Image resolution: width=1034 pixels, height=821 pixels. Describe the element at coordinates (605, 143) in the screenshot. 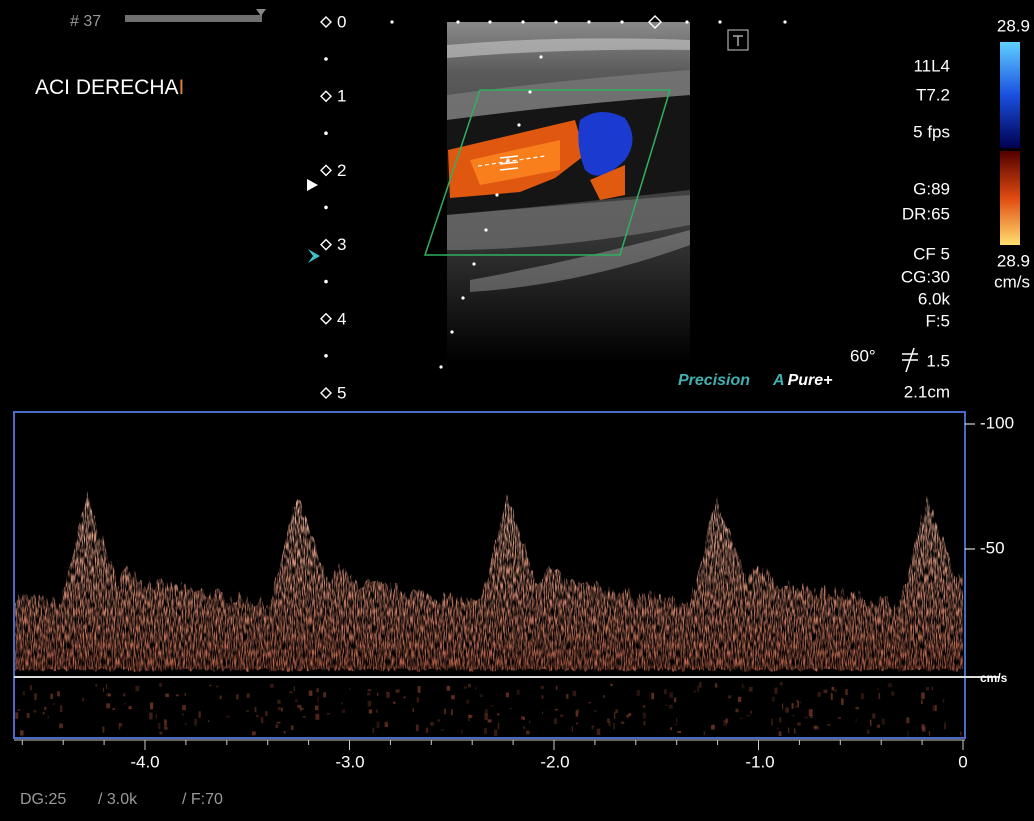

I see `color-flow-blue` at that location.